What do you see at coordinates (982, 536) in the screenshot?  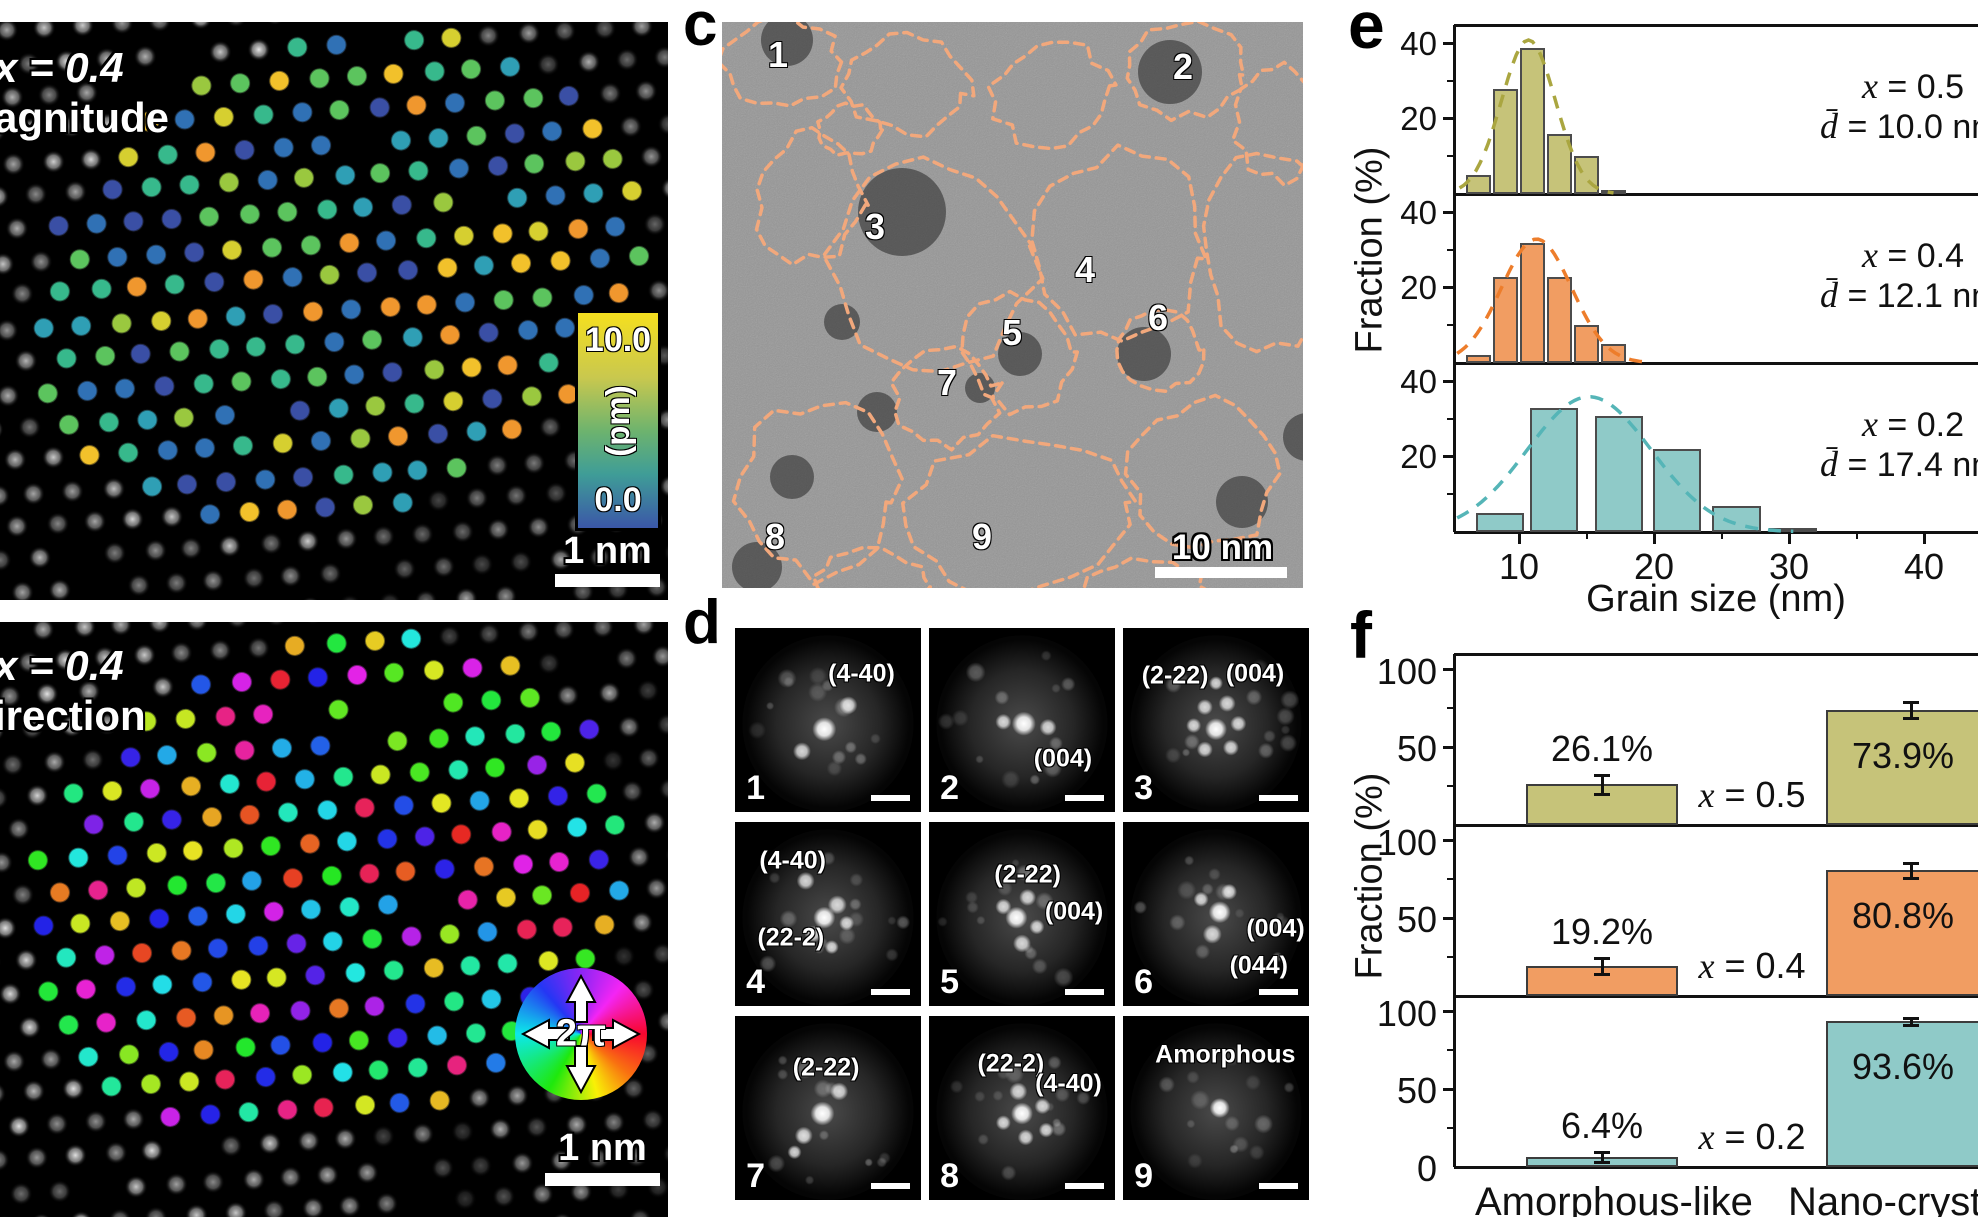 I see `grain-number-label: 9` at bounding box center [982, 536].